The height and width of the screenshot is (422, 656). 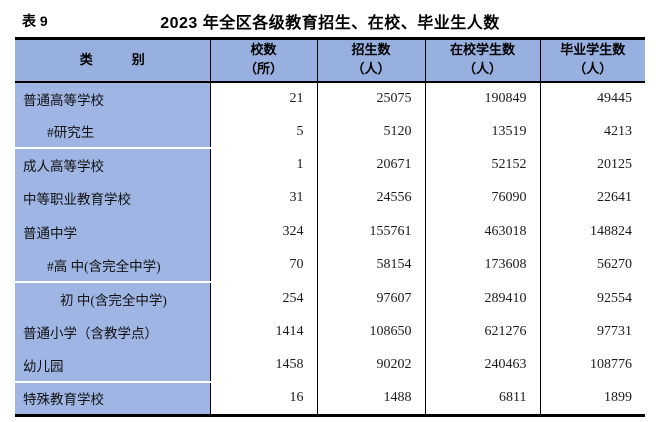 What do you see at coordinates (482, 232) in the screenshot?
I see `students-count-cell: 463018` at bounding box center [482, 232].